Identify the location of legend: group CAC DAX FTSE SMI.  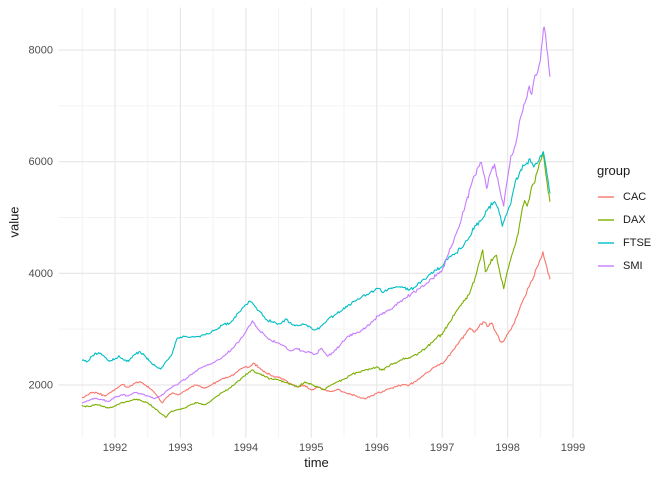
(624, 220).